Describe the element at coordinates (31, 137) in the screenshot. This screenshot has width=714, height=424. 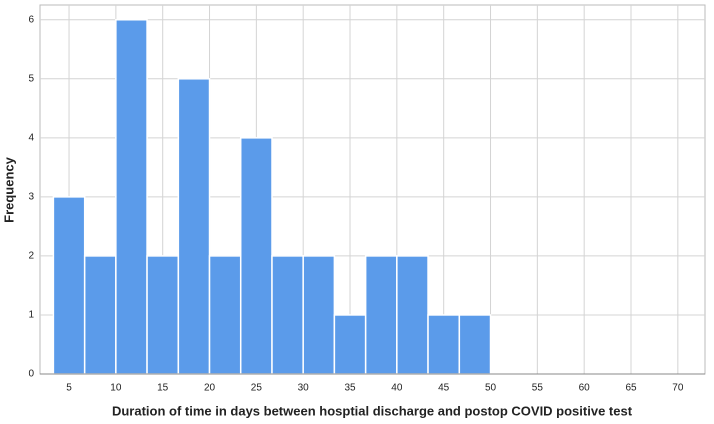
I see `y-tick-label: 4` at that location.